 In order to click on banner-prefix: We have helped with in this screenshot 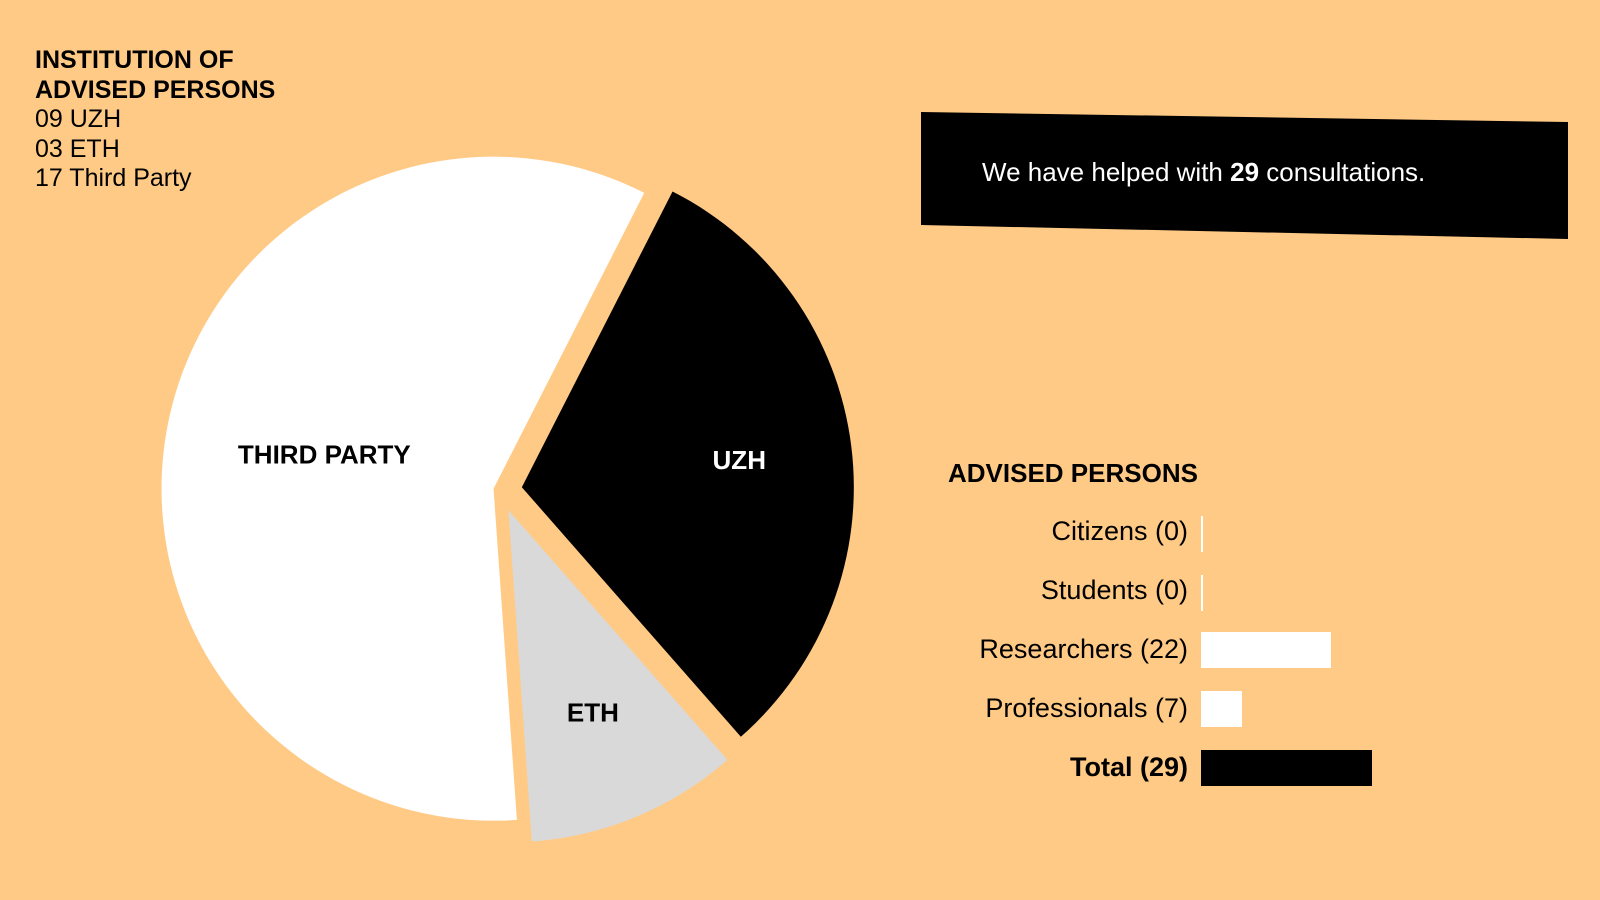, I will do `click(1106, 172)`.